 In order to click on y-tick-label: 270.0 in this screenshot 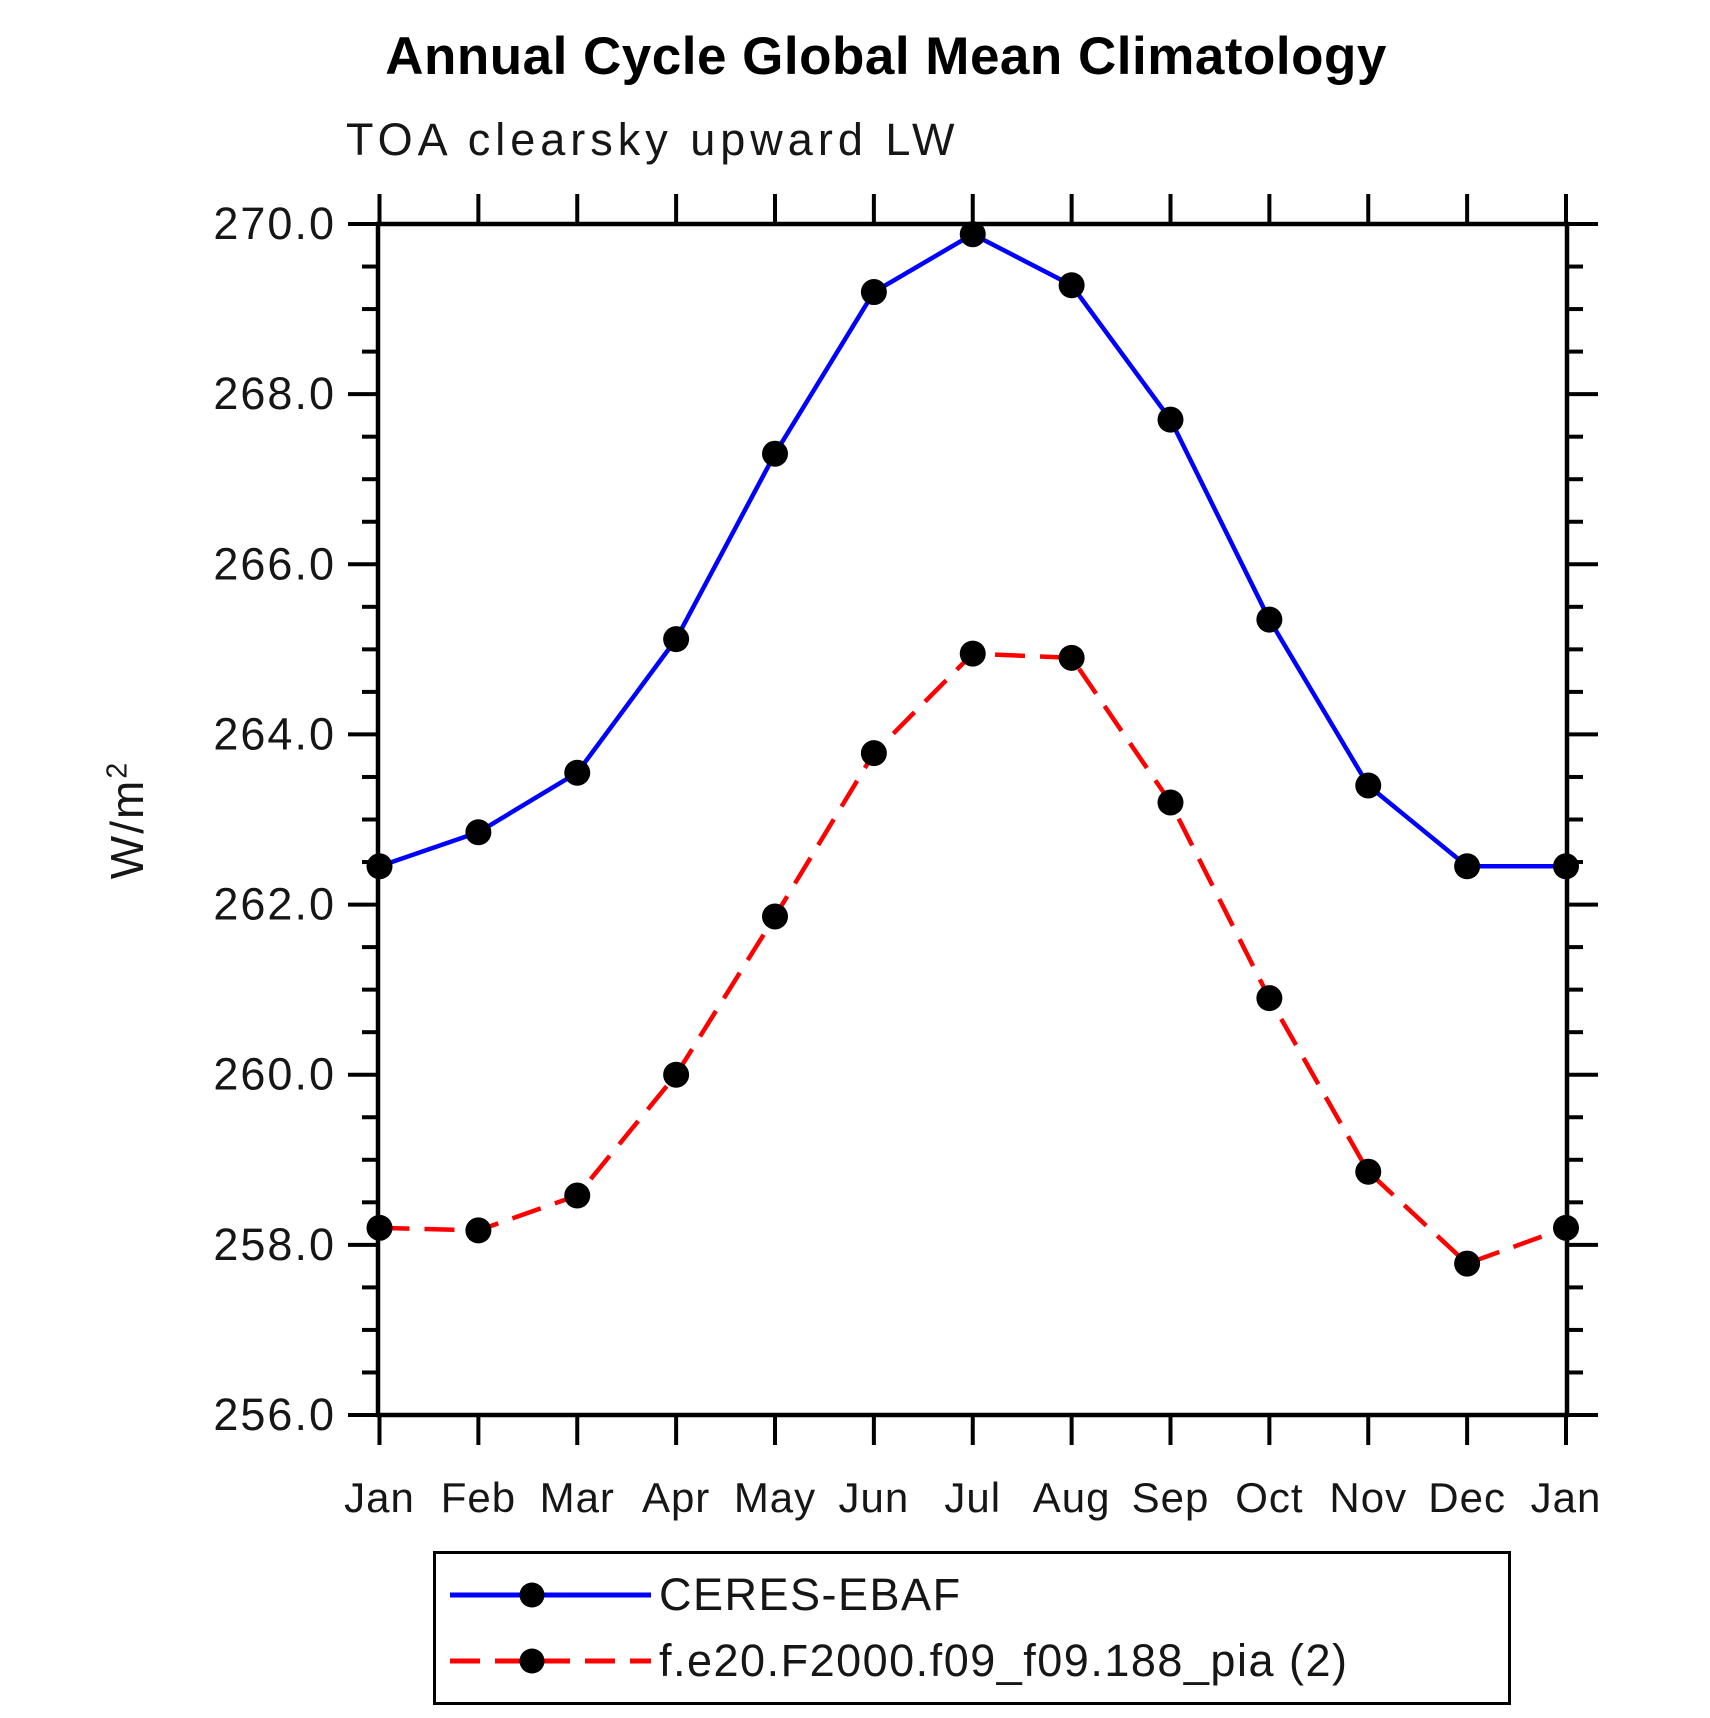, I will do `click(274, 223)`.